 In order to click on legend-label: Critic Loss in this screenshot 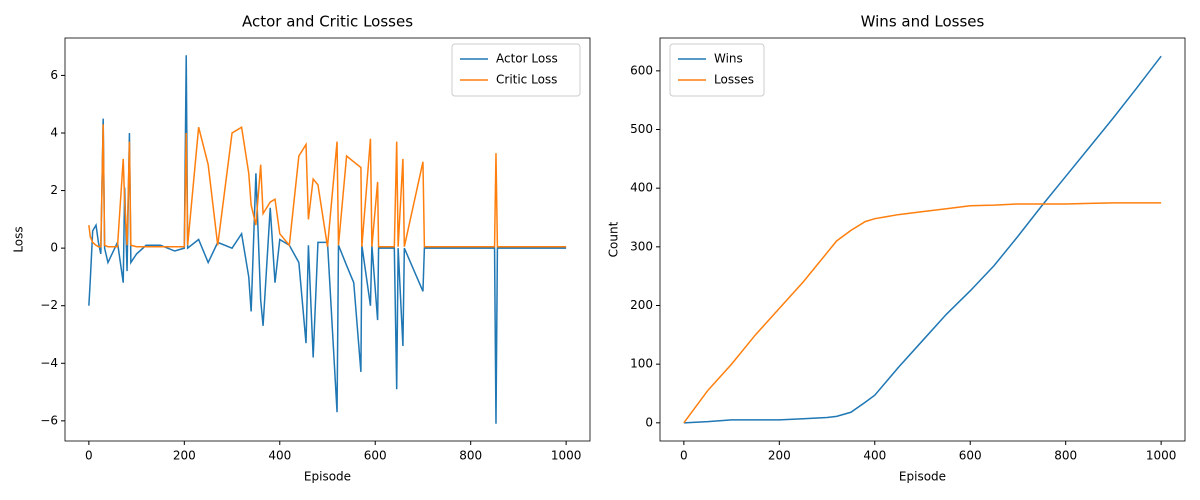, I will do `click(526, 80)`.